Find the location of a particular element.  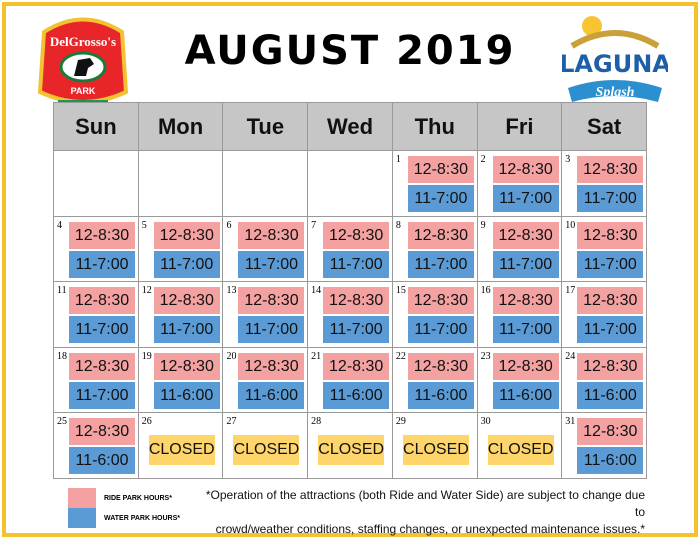

day-number: 25 is located at coordinates (62, 421).